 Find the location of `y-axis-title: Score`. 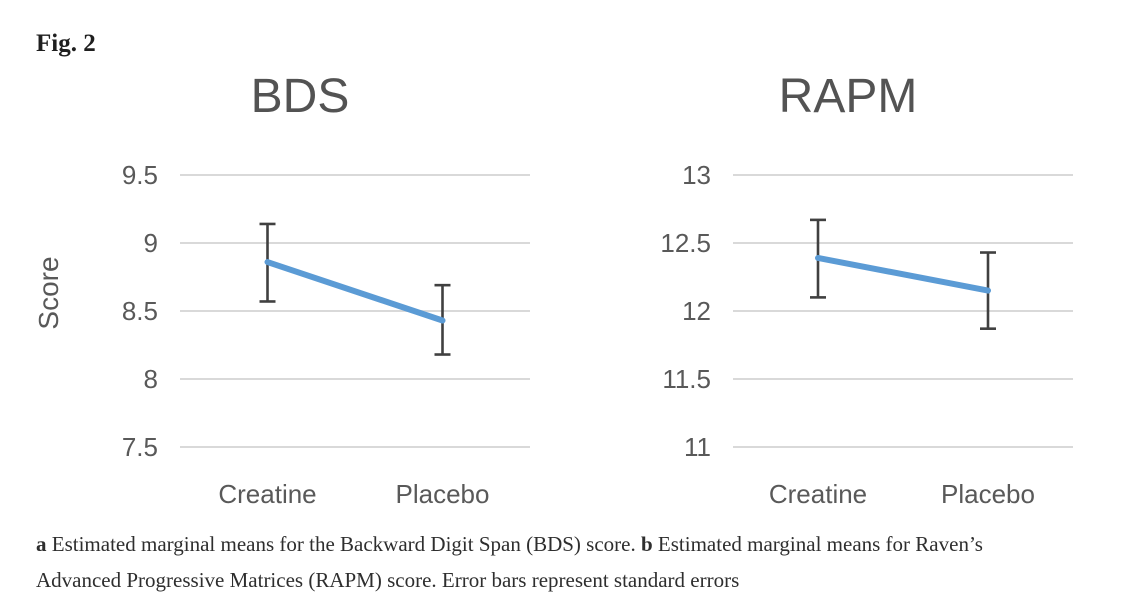

y-axis-title: Score is located at coordinates (48, 292).